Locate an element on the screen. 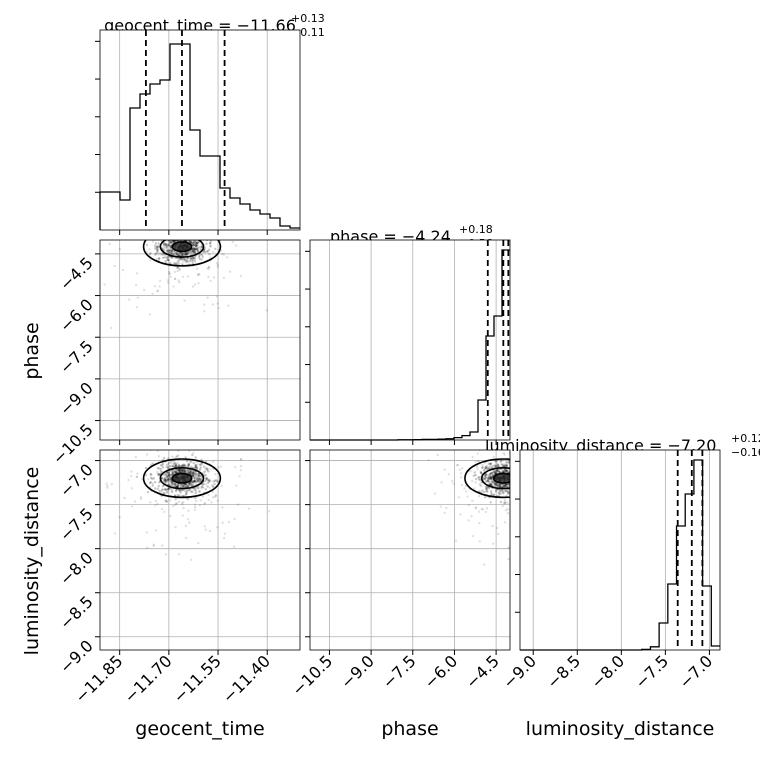  tick-label-x-luminosity_distance: −8.0 is located at coordinates (607, 671).